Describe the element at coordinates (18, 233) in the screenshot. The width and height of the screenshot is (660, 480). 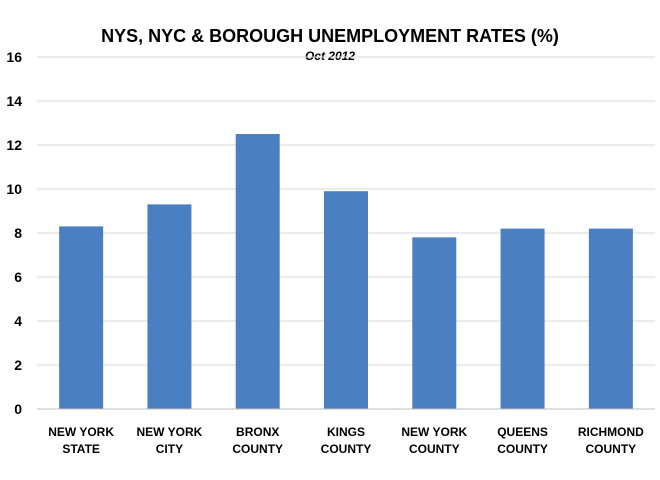
I see `y-tick-label: 8` at that location.